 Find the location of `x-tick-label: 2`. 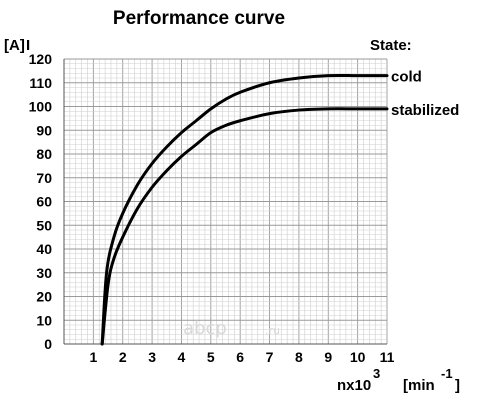

x-tick-label: 2 is located at coordinates (123, 357).